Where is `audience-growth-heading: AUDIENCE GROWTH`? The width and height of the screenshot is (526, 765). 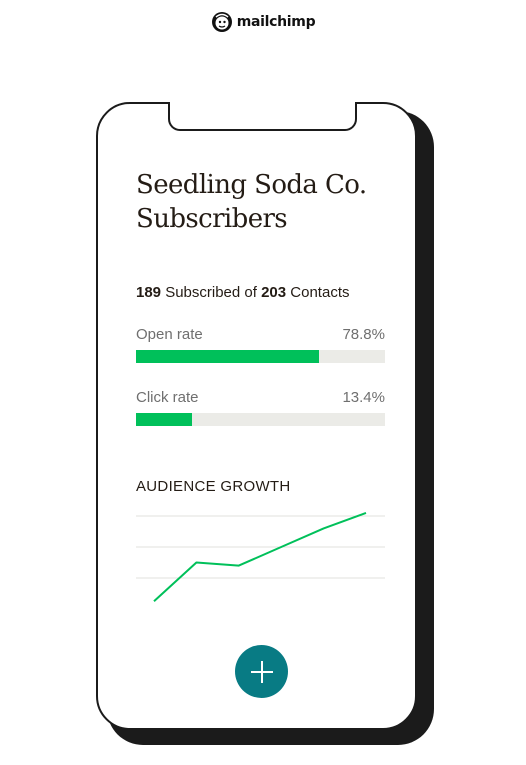 audience-growth-heading: AUDIENCE GROWTH is located at coordinates (213, 486).